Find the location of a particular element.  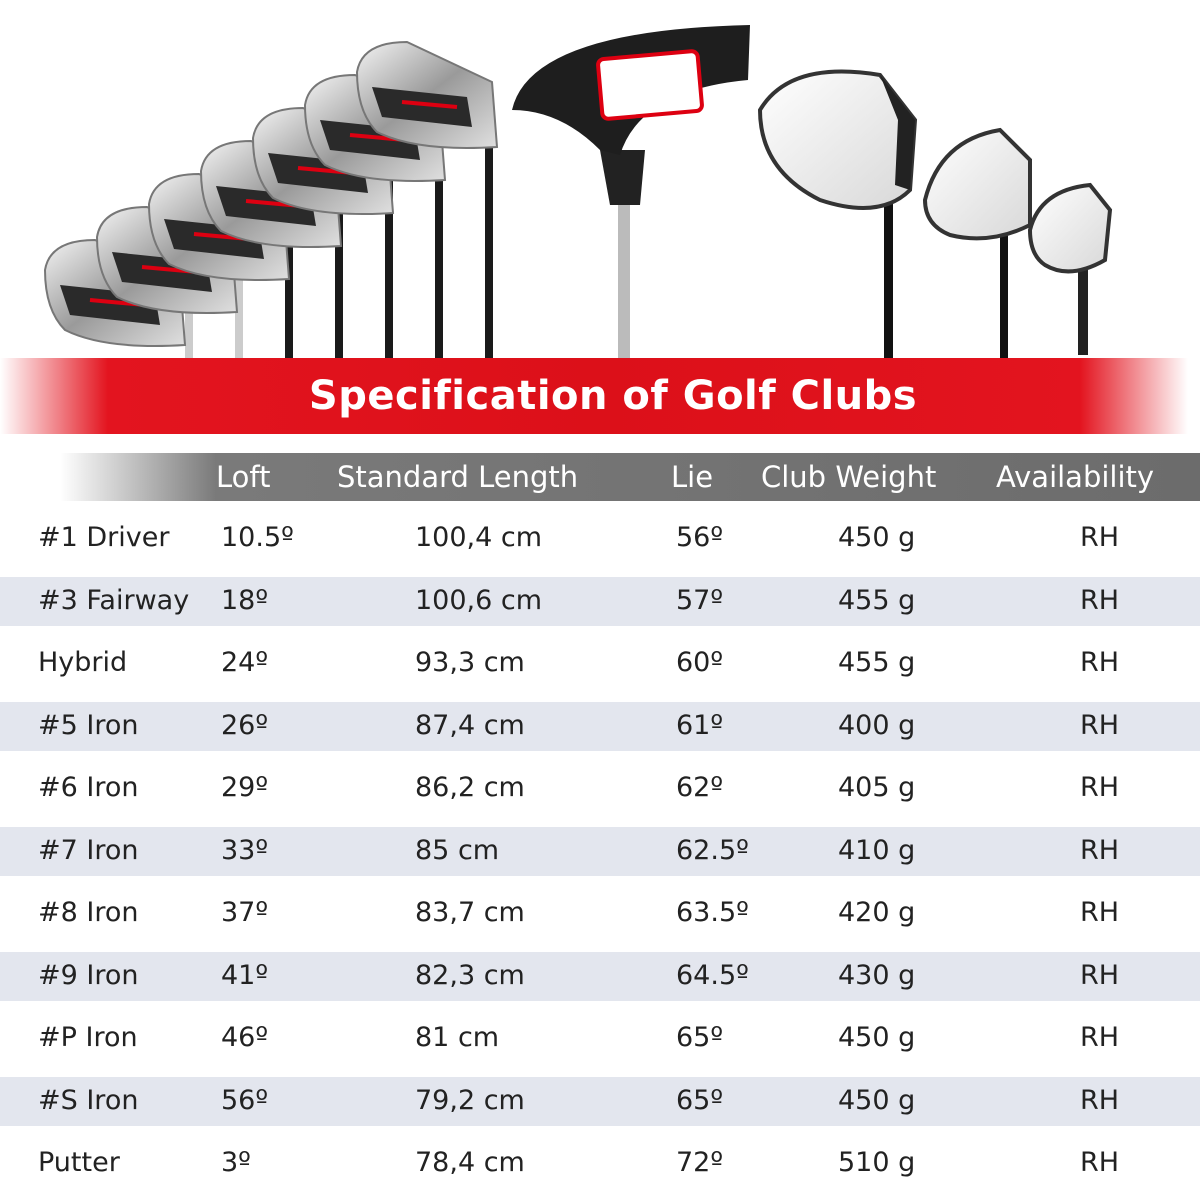

cell-length: 79,2 cm is located at coordinates (470, 1100).